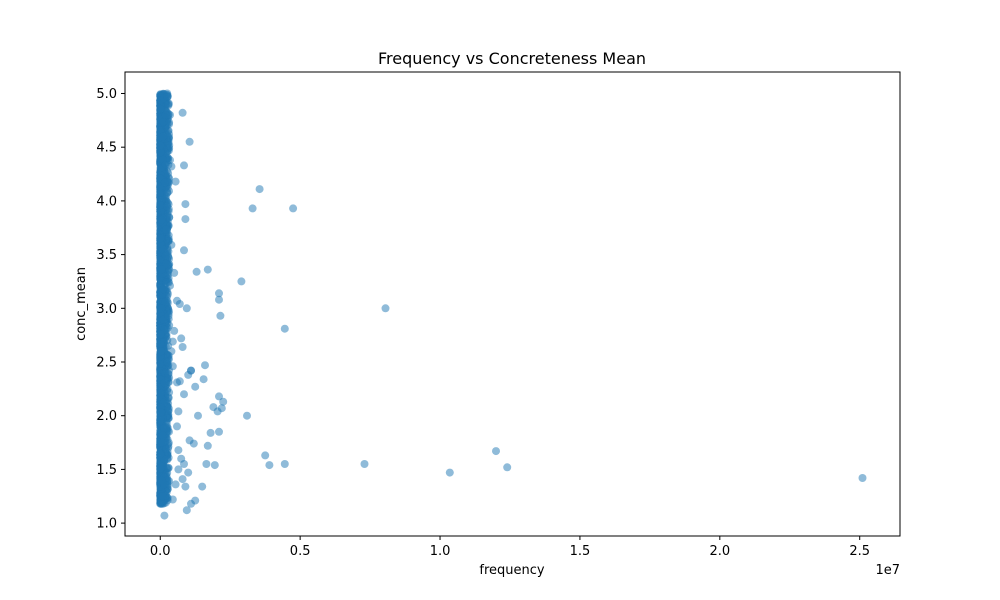 The image size is (1000, 600). Describe the element at coordinates (106, 309) in the screenshot. I see `y-tick-label: 3.0` at that location.